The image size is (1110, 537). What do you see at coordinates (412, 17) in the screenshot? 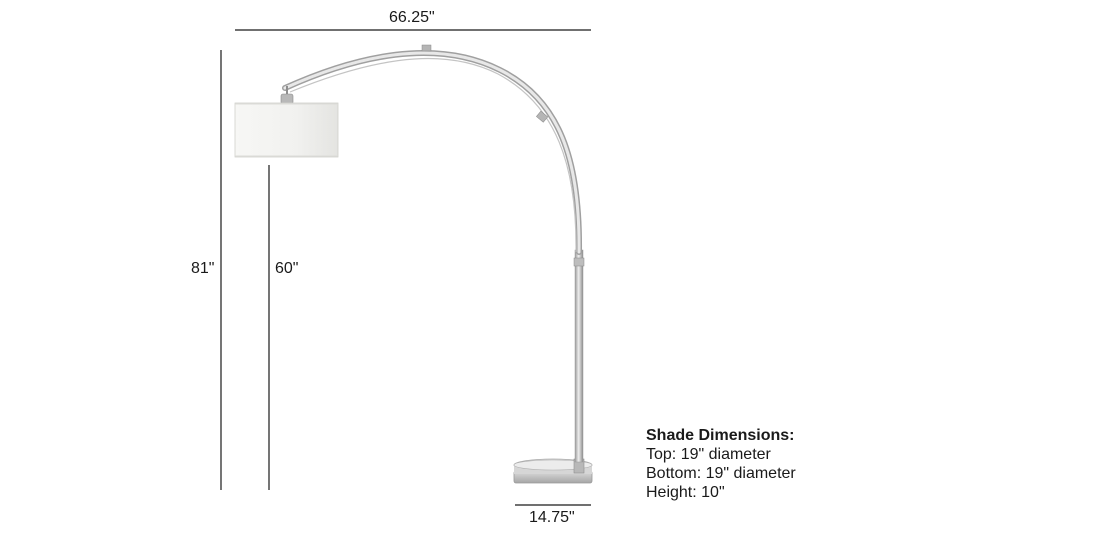
I see `overall-width-label: 66.25"` at bounding box center [412, 17].